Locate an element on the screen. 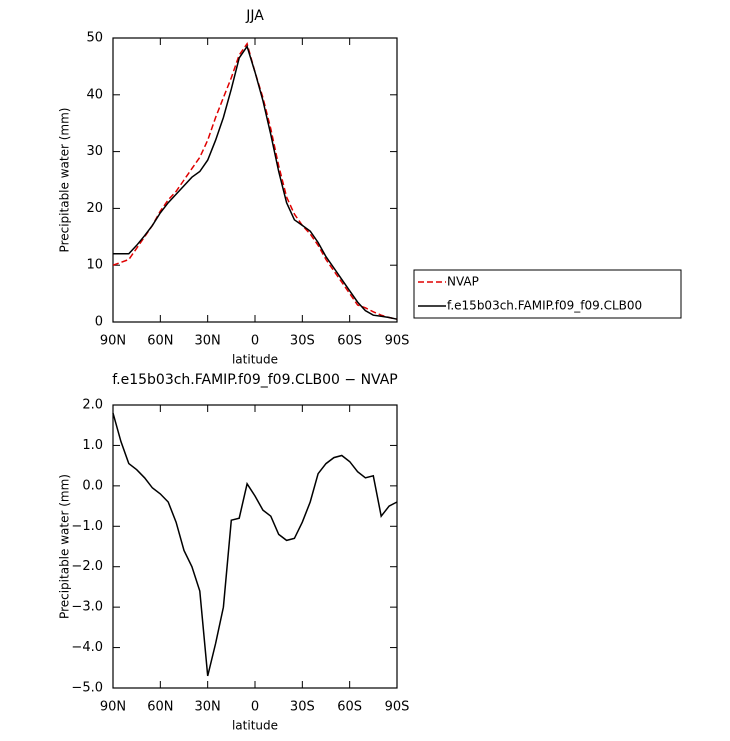 This screenshot has width=730, height=741. y-tick-label: 20 is located at coordinates (94, 208).